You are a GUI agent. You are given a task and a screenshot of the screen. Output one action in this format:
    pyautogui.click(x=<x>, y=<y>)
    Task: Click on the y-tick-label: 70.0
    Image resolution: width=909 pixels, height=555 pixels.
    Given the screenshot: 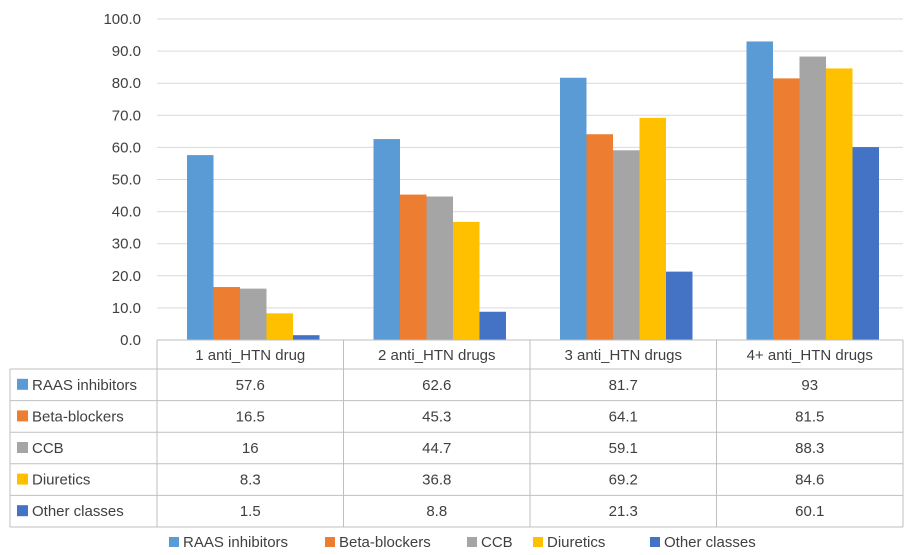 What is the action you would take?
    pyautogui.click(x=126, y=115)
    